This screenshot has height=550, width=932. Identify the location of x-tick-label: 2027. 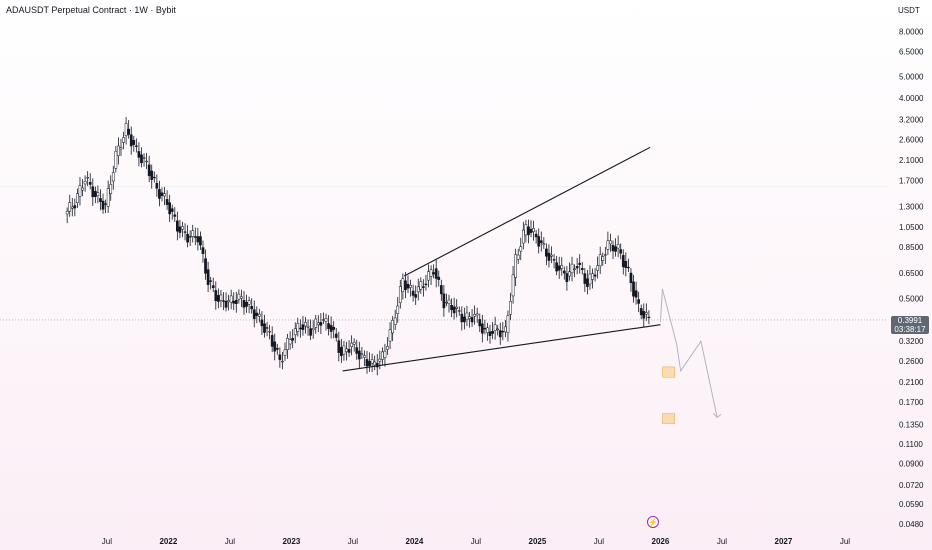
(784, 541).